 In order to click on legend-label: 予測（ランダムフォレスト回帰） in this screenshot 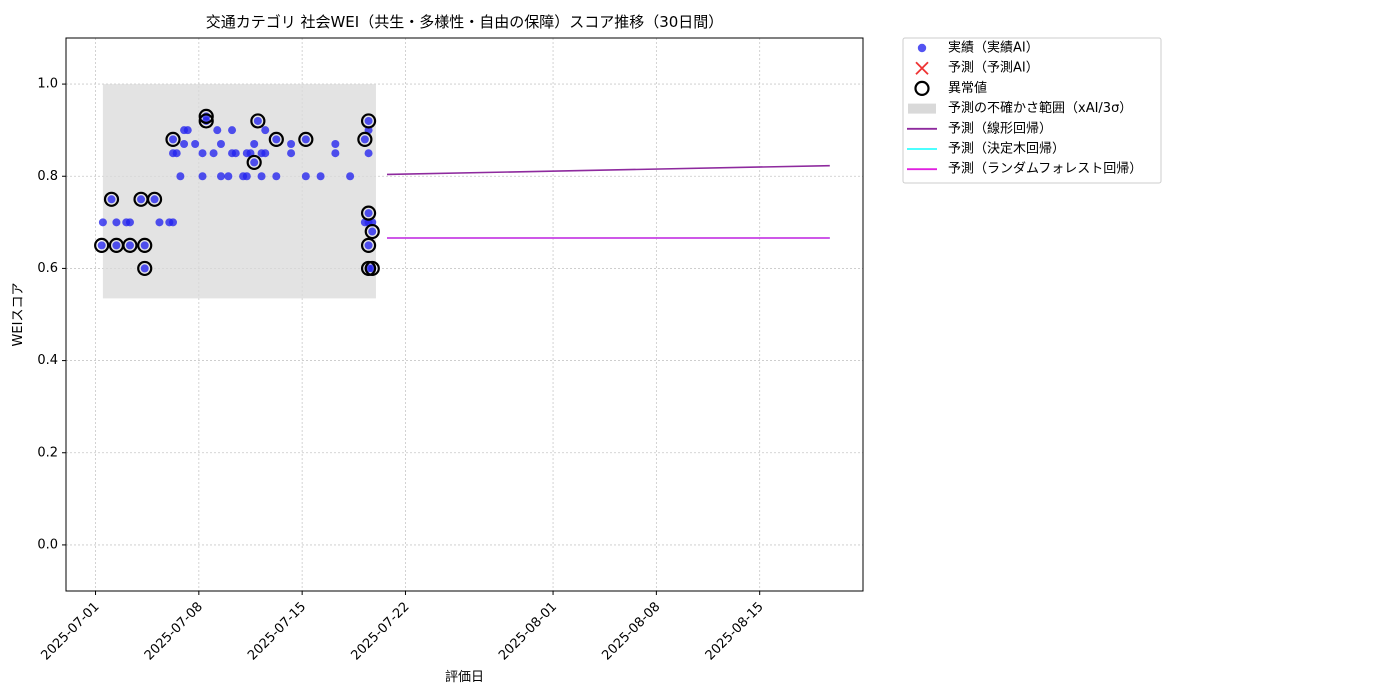, I will do `click(1045, 169)`.